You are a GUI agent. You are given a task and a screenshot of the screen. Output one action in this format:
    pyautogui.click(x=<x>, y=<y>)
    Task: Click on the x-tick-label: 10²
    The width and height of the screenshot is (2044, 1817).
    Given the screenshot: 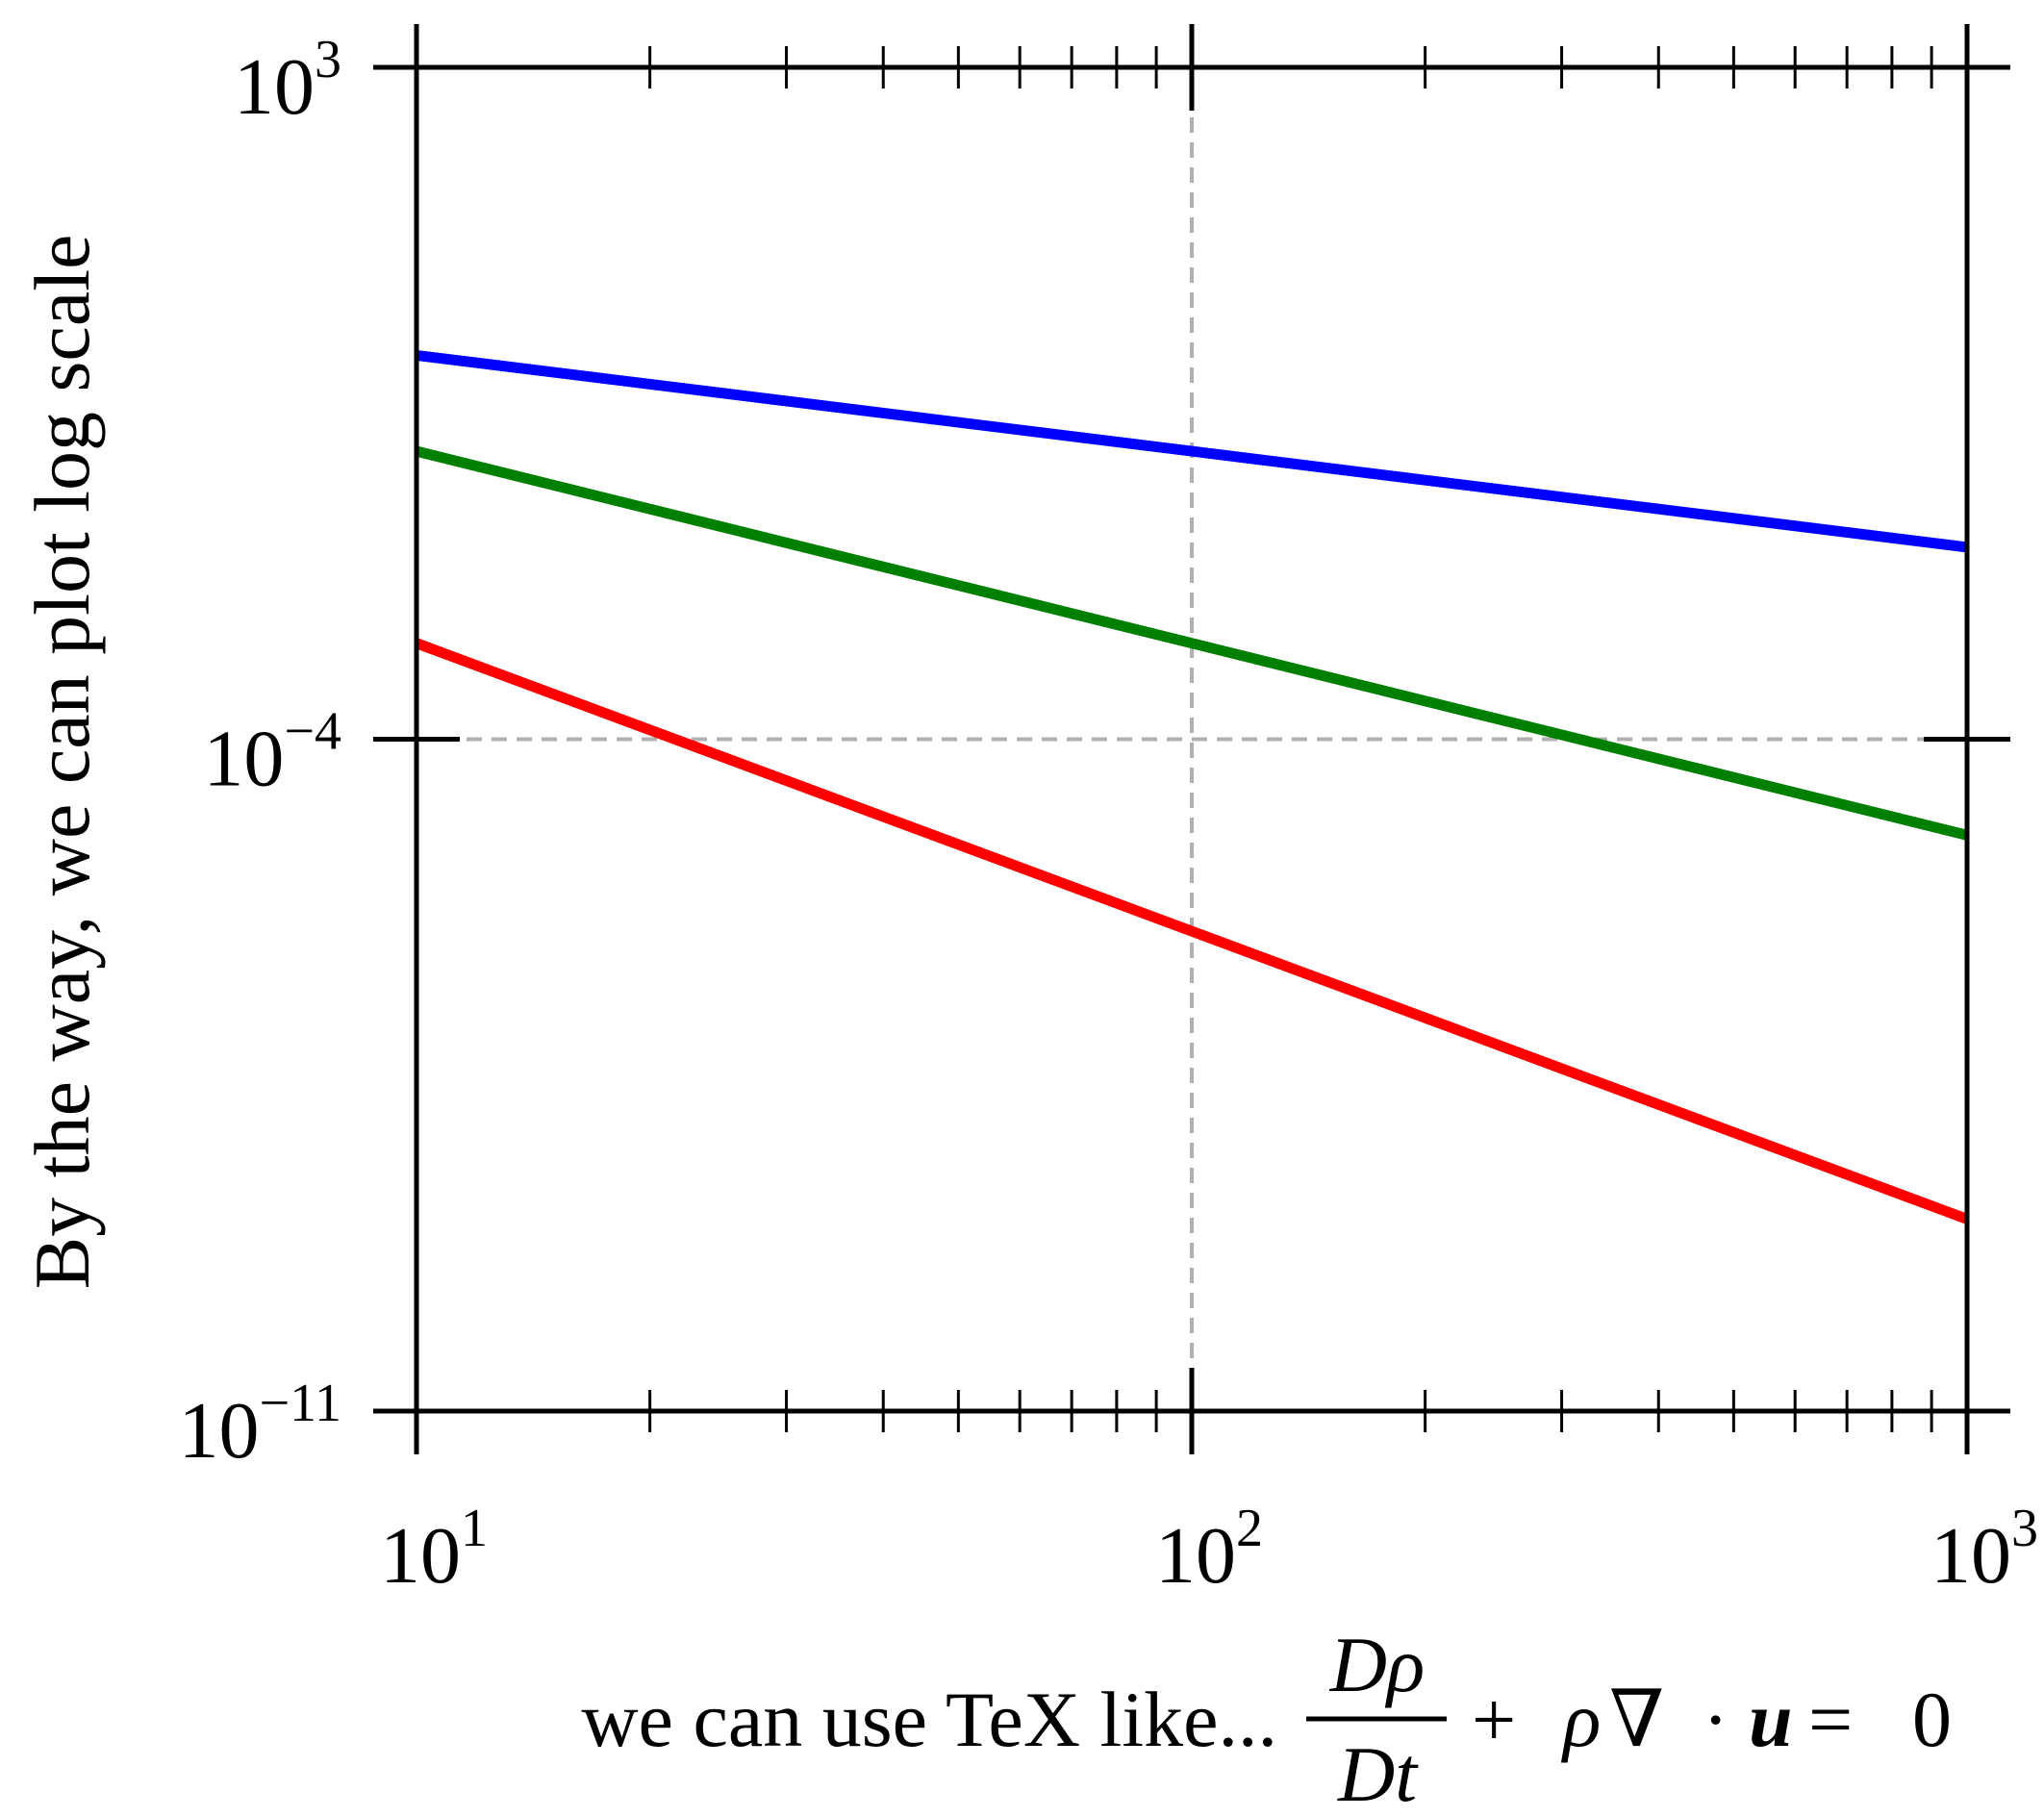 What is the action you would take?
    pyautogui.click(x=1209, y=1550)
    